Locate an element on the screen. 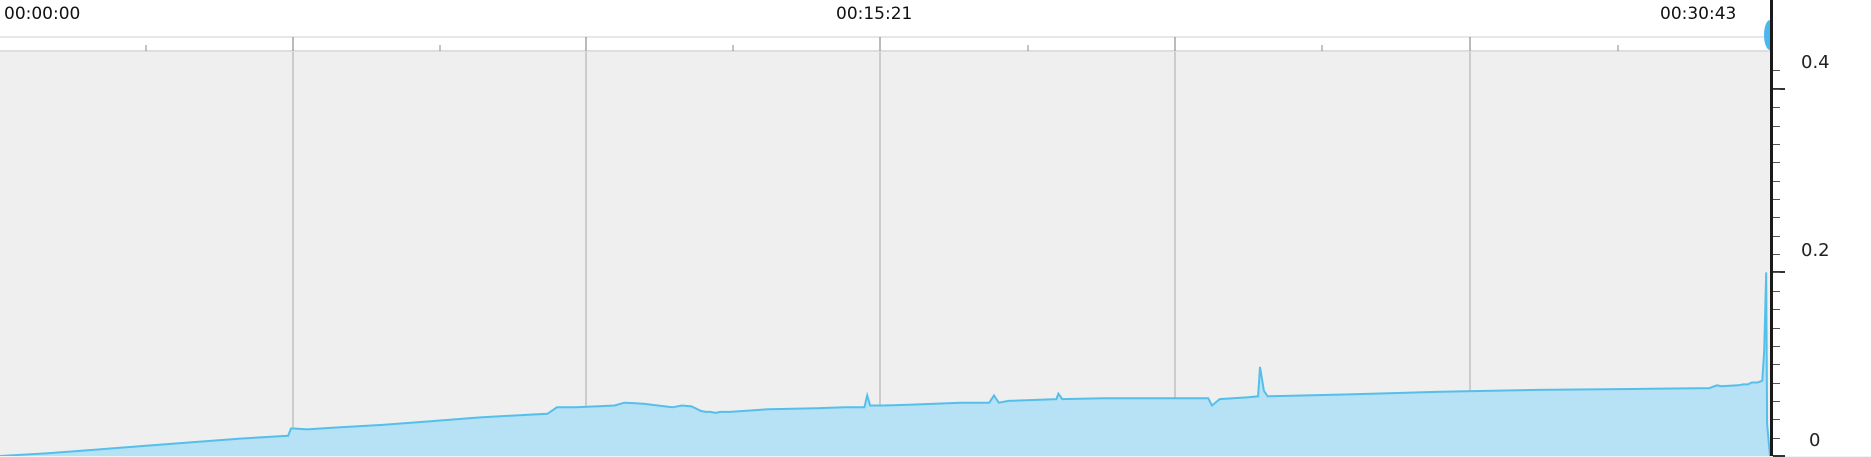 The width and height of the screenshot is (1871, 457). y-axis: 0.4 0.2 0 is located at coordinates (1820, 228).